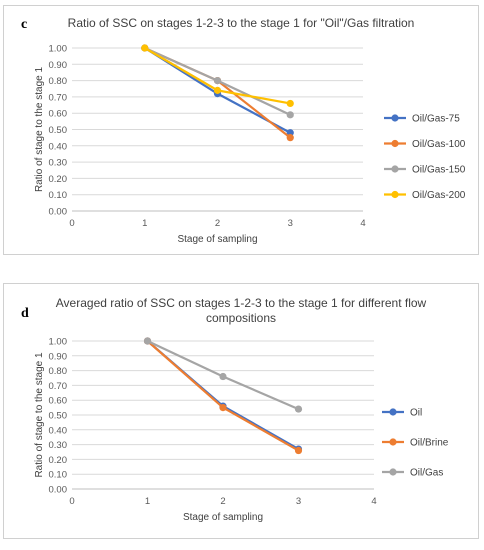 This screenshot has height=550, width=484. Describe the element at coordinates (426, 473) in the screenshot. I see `legend-label: Oil/Gas` at that location.